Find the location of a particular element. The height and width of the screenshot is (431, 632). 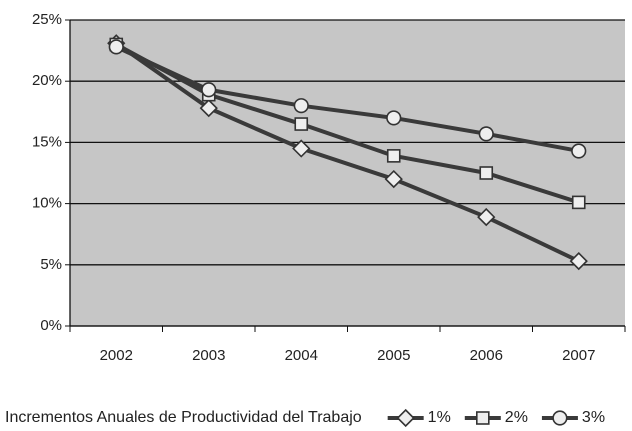

y-tick-label: 15% is located at coordinates (47, 141).